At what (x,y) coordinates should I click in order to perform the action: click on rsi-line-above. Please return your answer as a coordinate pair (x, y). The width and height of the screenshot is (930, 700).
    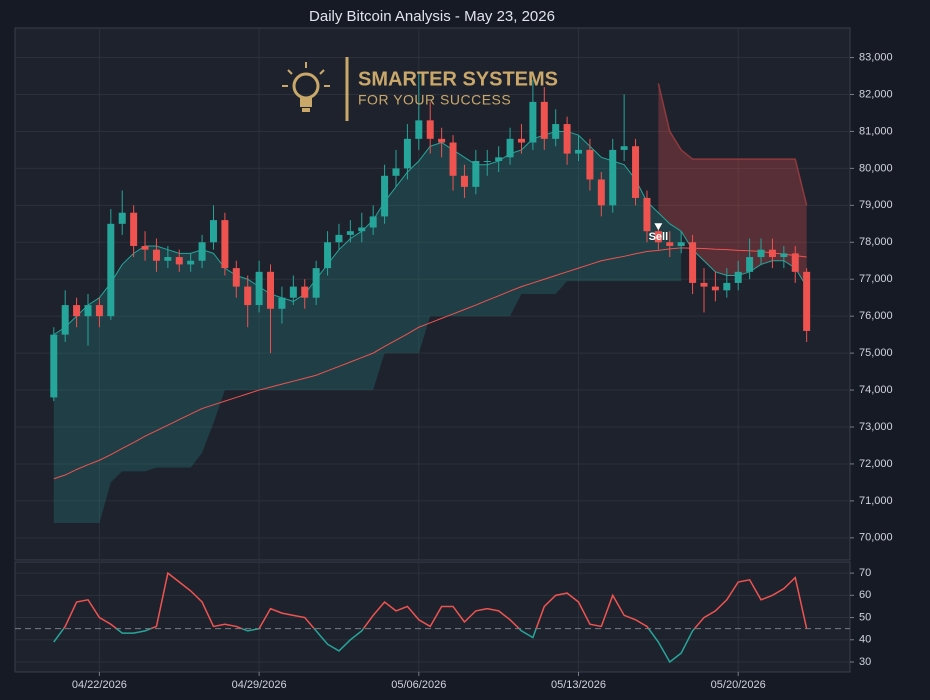
    Looking at the image, I should click on (435, 600).